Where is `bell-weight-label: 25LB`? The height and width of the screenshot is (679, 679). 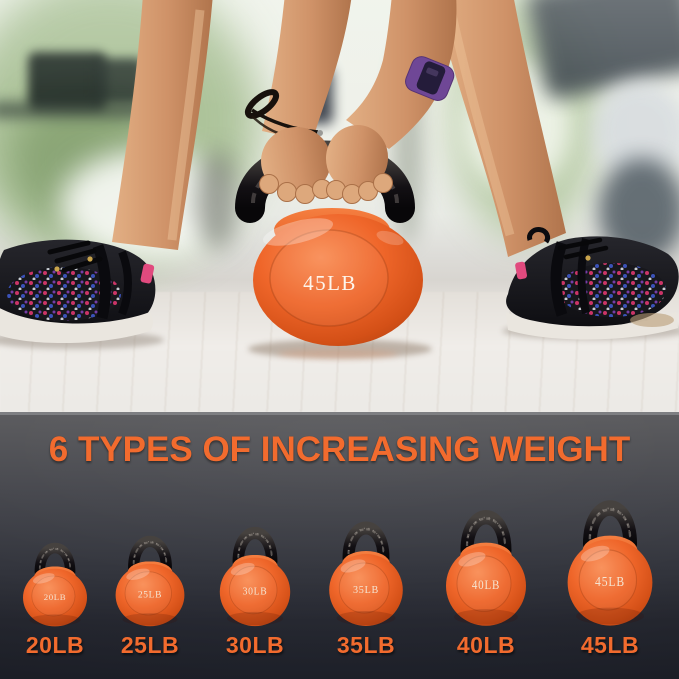
bell-weight-label: 25LB is located at coordinates (150, 596).